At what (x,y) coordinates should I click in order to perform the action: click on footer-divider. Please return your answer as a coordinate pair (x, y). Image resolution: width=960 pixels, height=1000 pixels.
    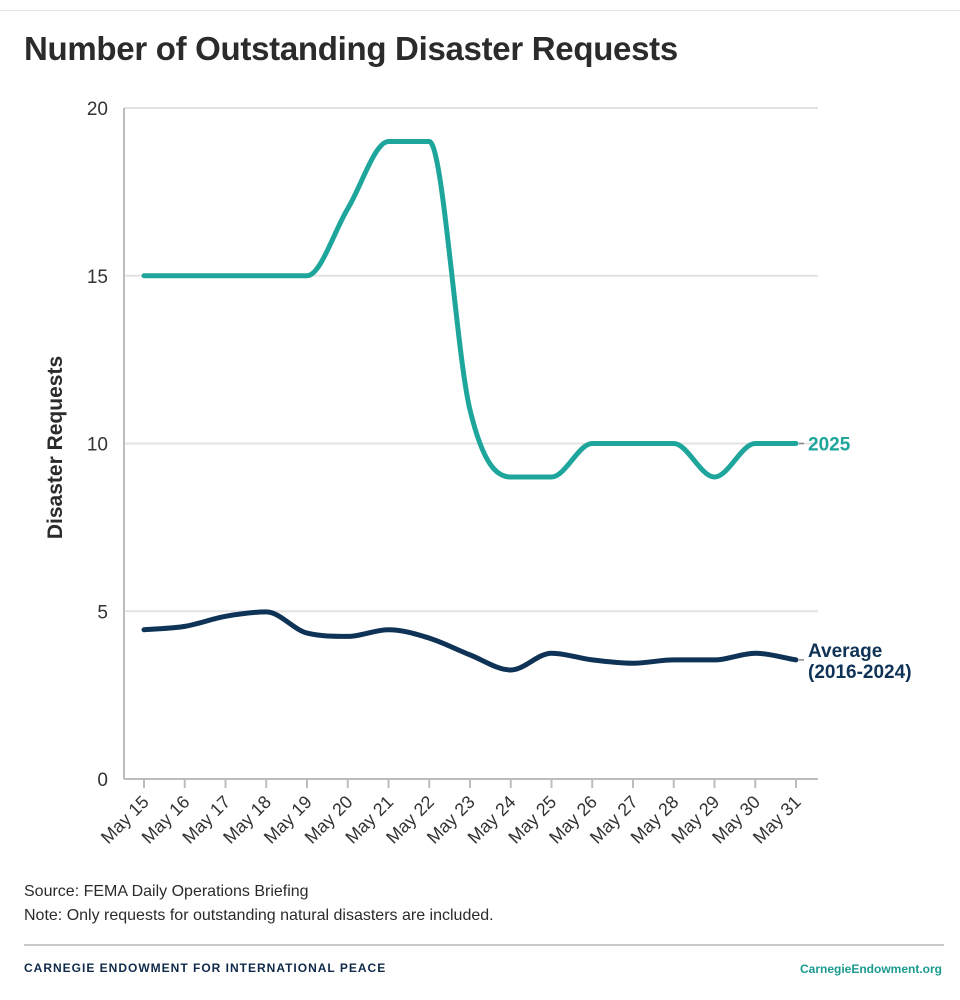
    Looking at the image, I should click on (484, 945).